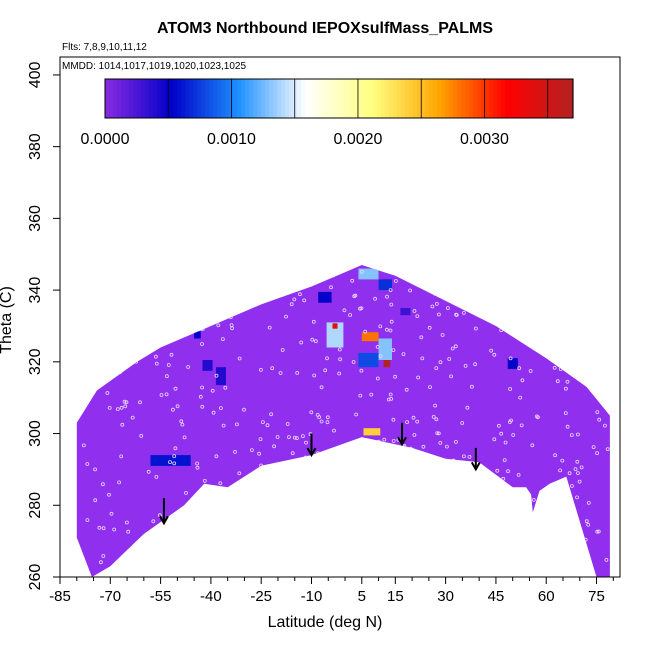 This screenshot has height=650, width=650. I want to click on x-tick-label: 45, so click(496, 596).